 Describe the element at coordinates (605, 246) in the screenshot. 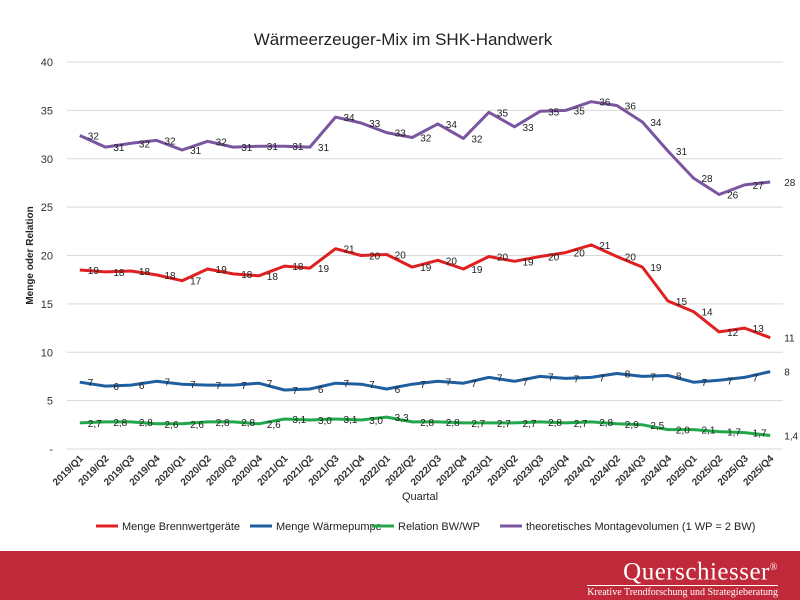

I see `data-label: 21` at that location.